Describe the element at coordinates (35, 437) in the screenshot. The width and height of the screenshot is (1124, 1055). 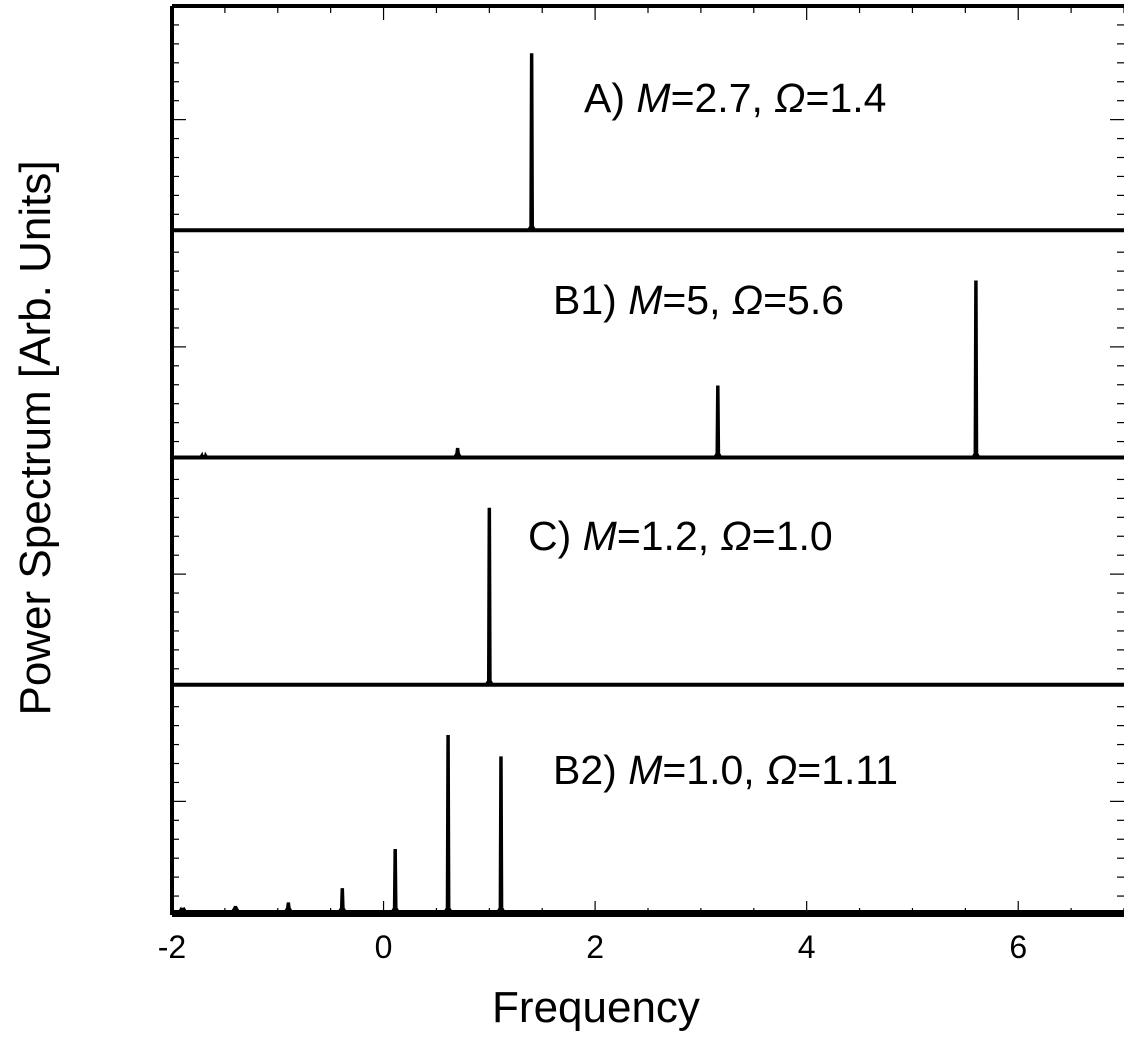
I see `y-axis-title: Power Spectrum [Arb. Units]` at that location.